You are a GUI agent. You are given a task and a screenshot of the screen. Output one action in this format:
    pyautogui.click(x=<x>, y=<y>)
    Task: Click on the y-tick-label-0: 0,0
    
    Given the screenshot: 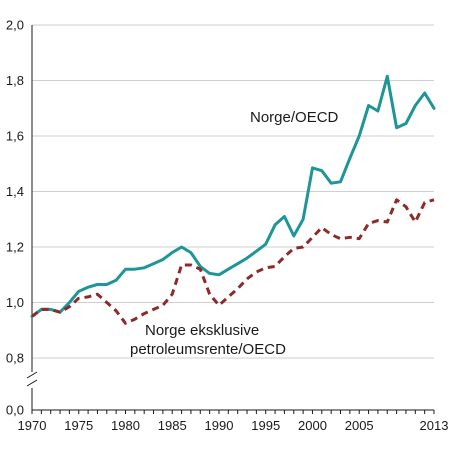 What is the action you would take?
    pyautogui.click(x=15, y=410)
    